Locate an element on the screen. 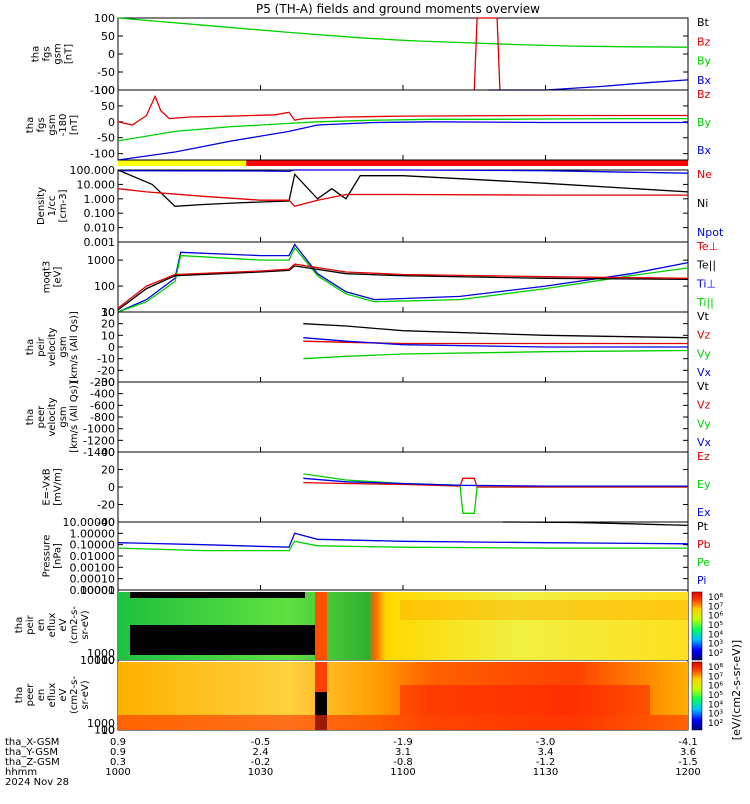 The image size is (750, 804). y-axis-label: gsm is located at coordinates (58, 53).